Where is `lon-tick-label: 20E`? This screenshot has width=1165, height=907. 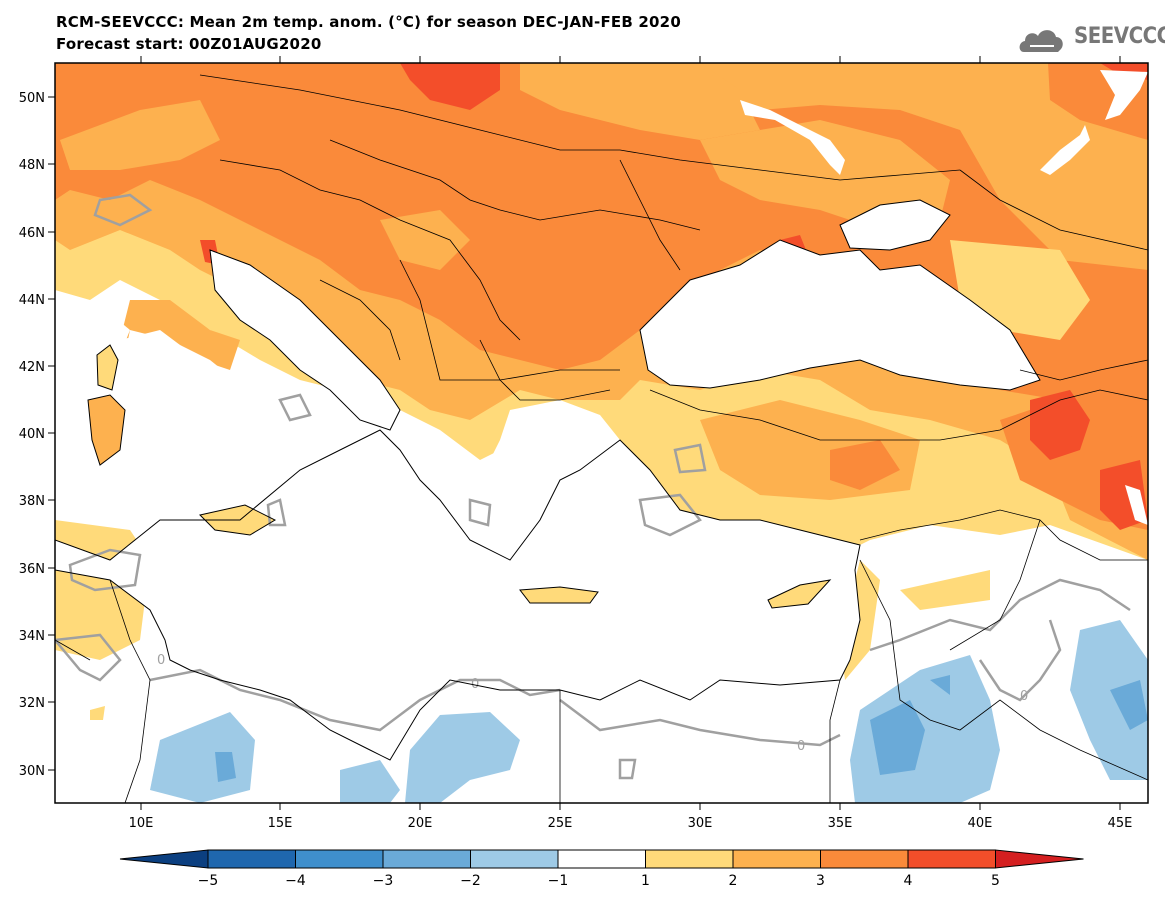
lon-tick-label: 20E is located at coordinates (420, 823).